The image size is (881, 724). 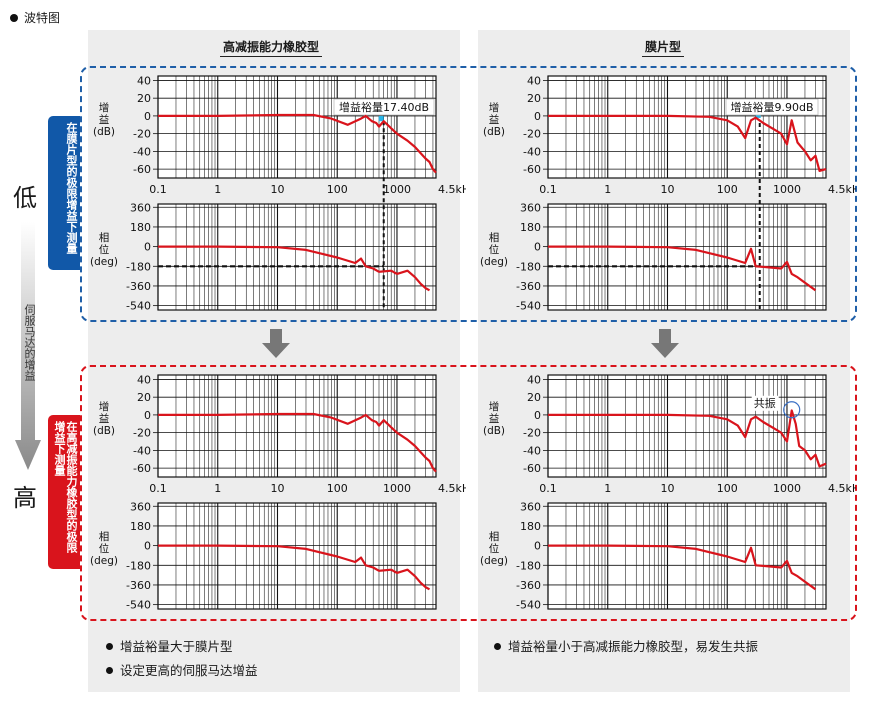 What do you see at coordinates (25, 198) in the screenshot?
I see `low-label: 低` at bounding box center [25, 198].